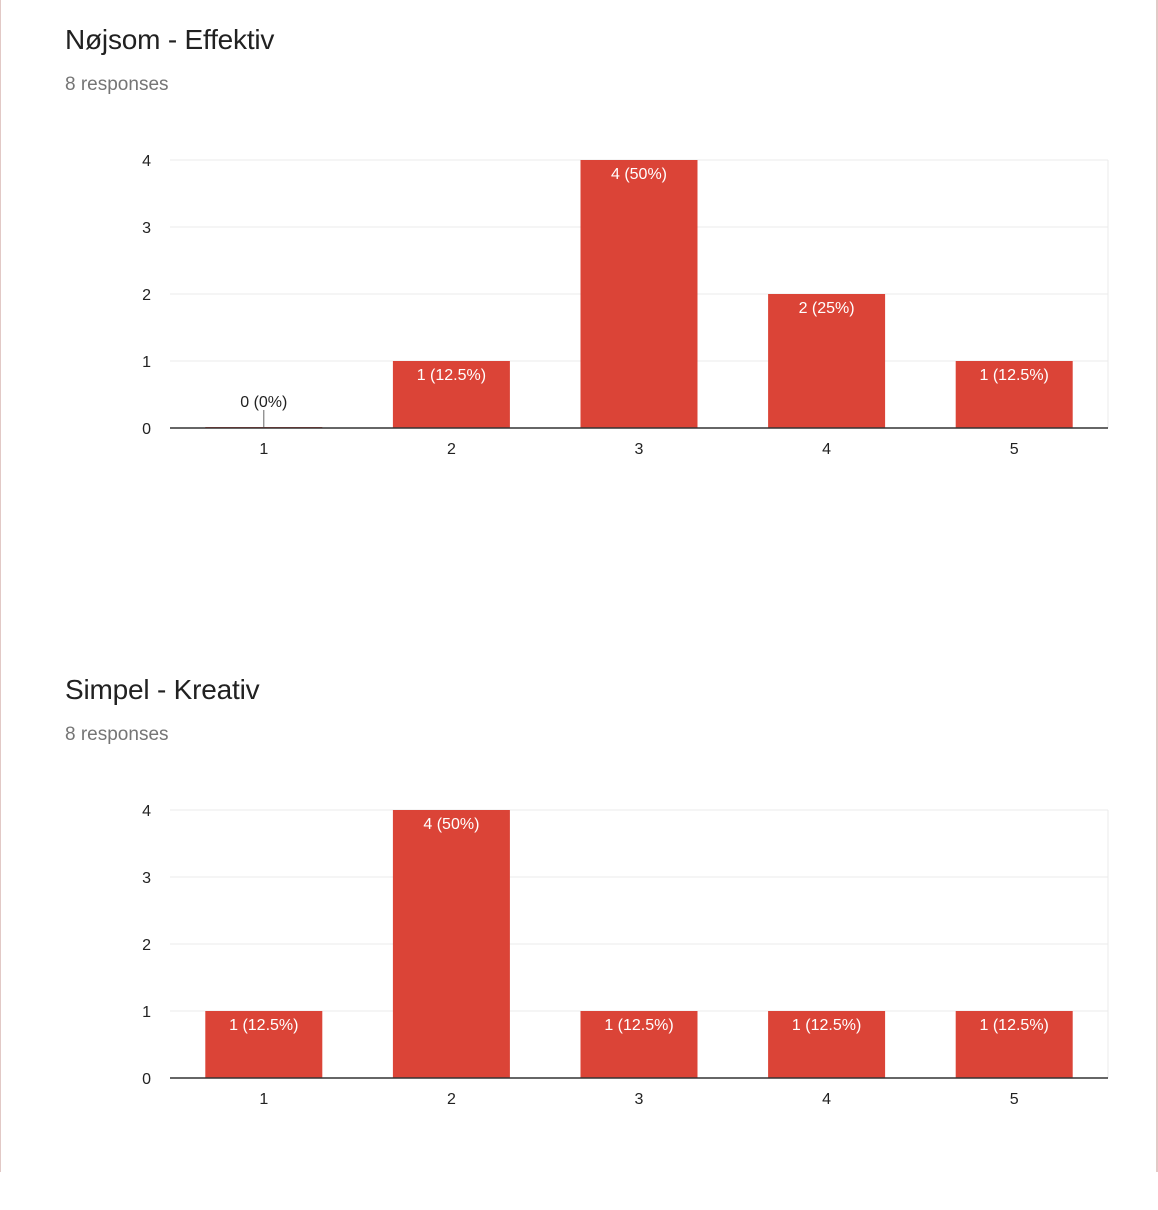 The width and height of the screenshot is (1158, 1210). What do you see at coordinates (162, 689) in the screenshot?
I see `chart-title: Simpel - Kreativ` at bounding box center [162, 689].